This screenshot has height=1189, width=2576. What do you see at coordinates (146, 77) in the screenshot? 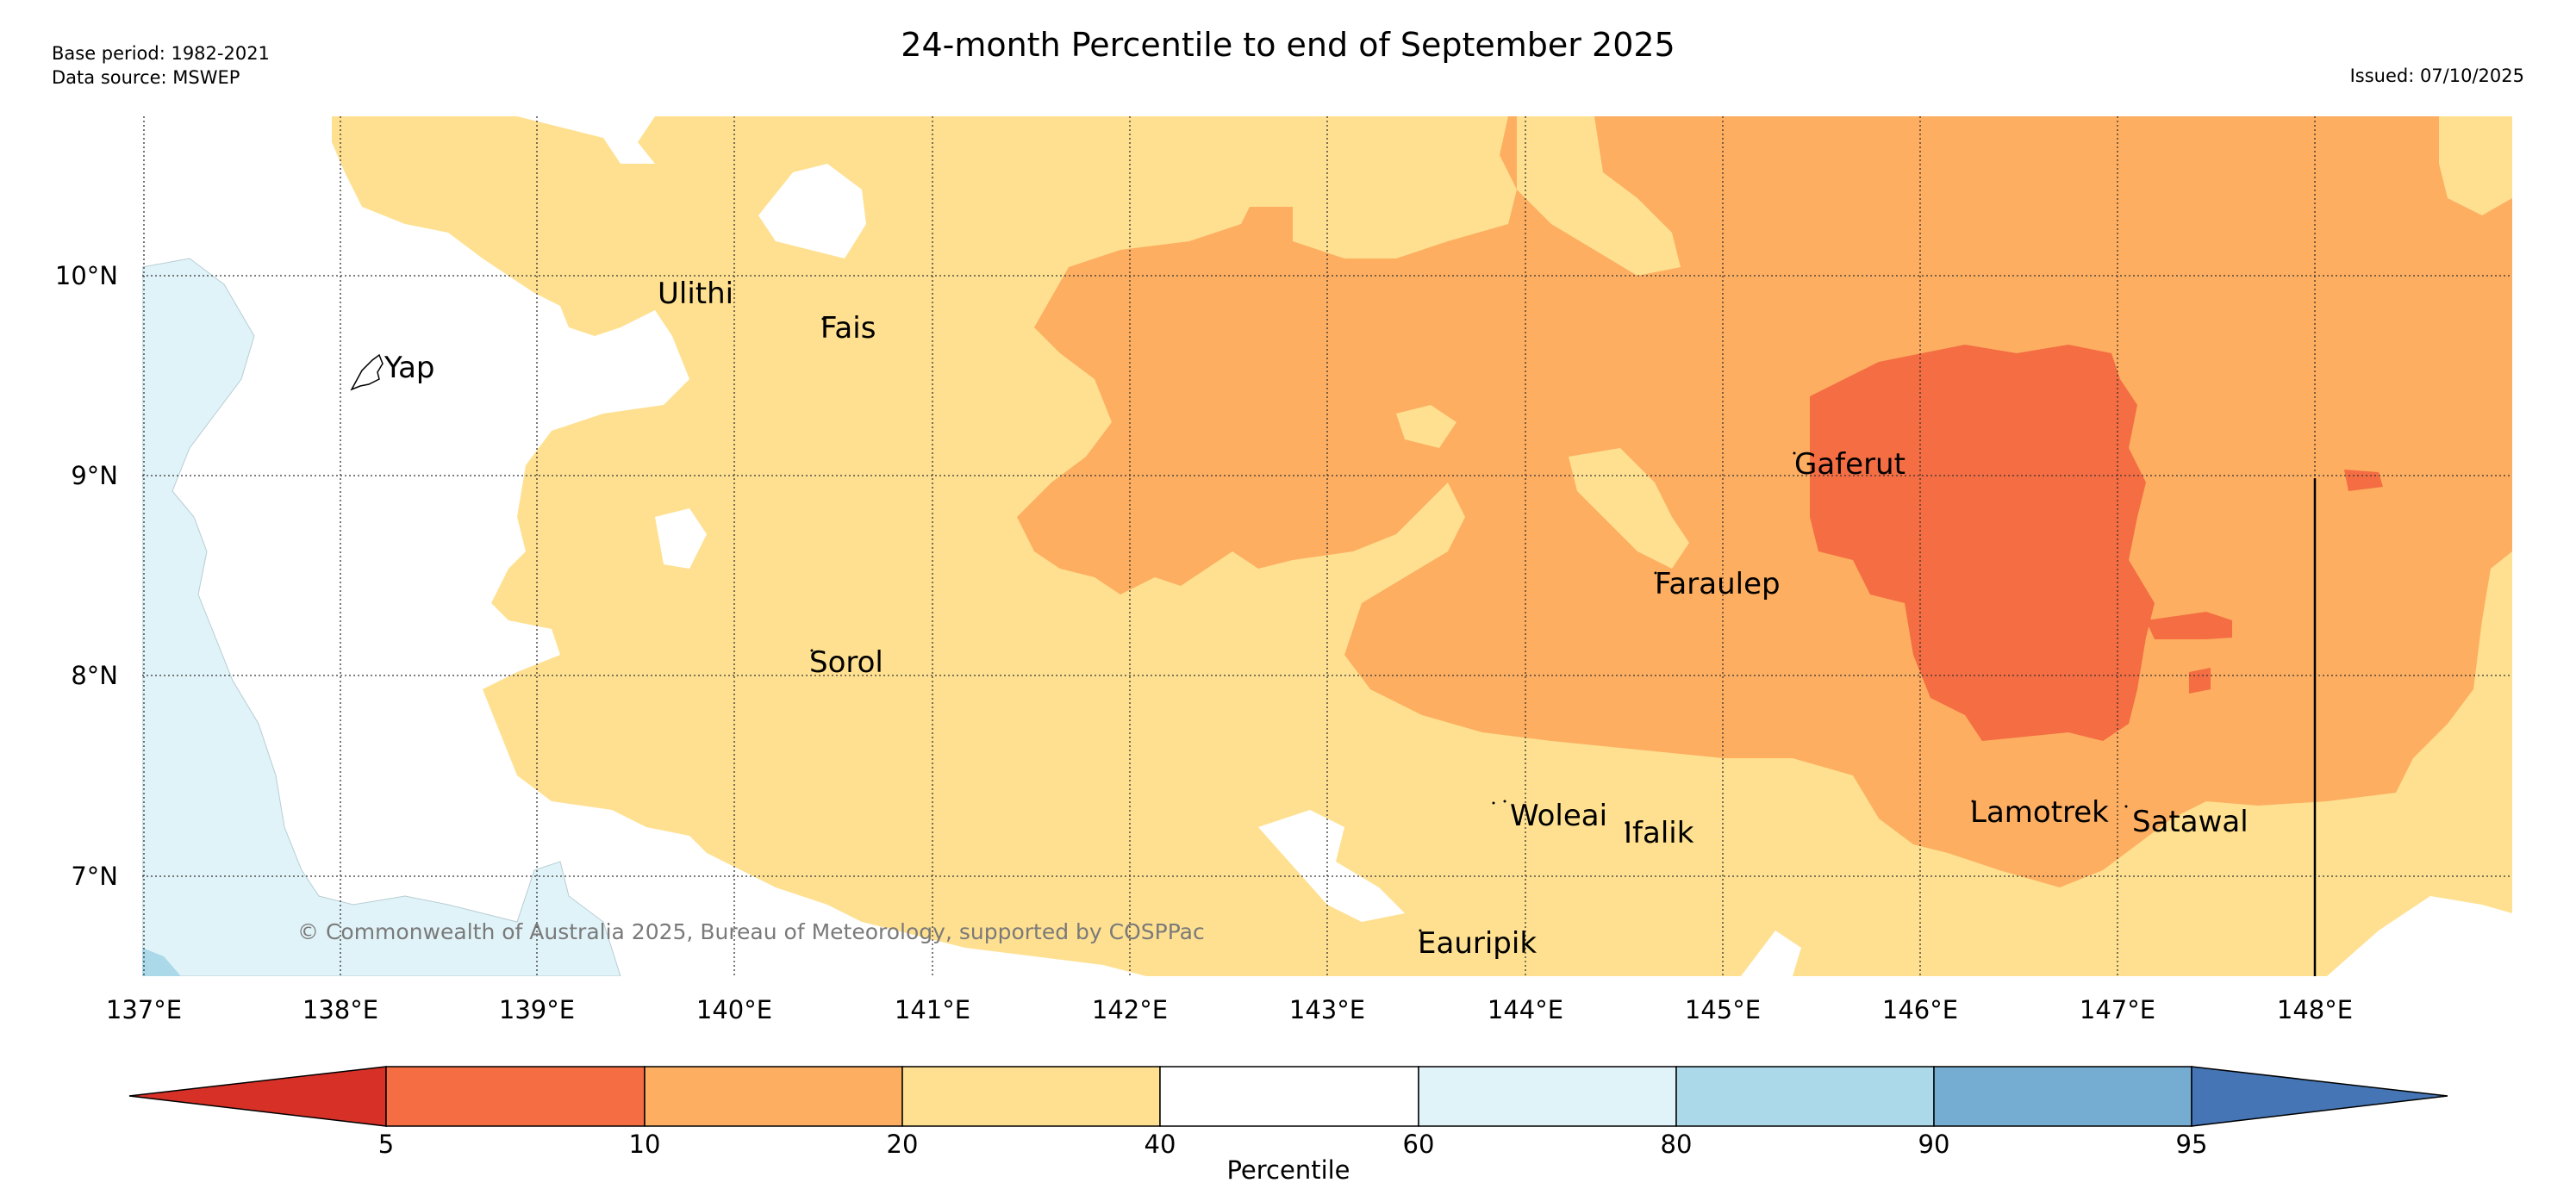
I see `data-source: Data source: MSWEP` at bounding box center [146, 77].